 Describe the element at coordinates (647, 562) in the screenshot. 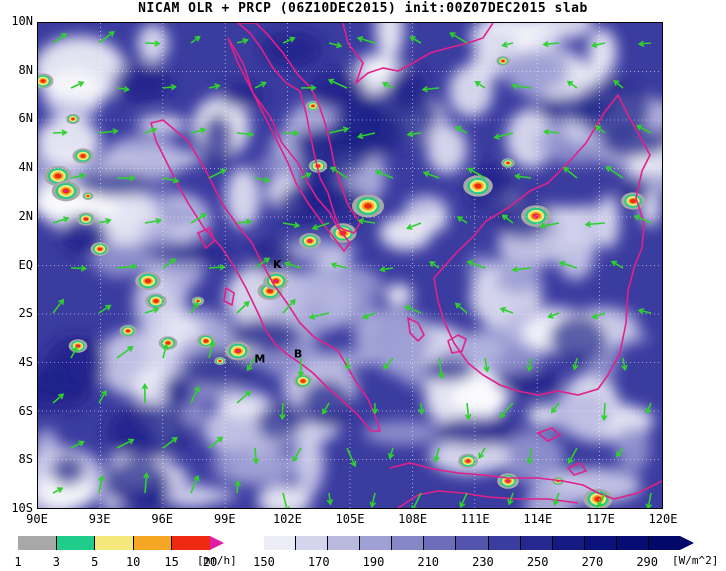

I see `olr-tick: 290` at that location.